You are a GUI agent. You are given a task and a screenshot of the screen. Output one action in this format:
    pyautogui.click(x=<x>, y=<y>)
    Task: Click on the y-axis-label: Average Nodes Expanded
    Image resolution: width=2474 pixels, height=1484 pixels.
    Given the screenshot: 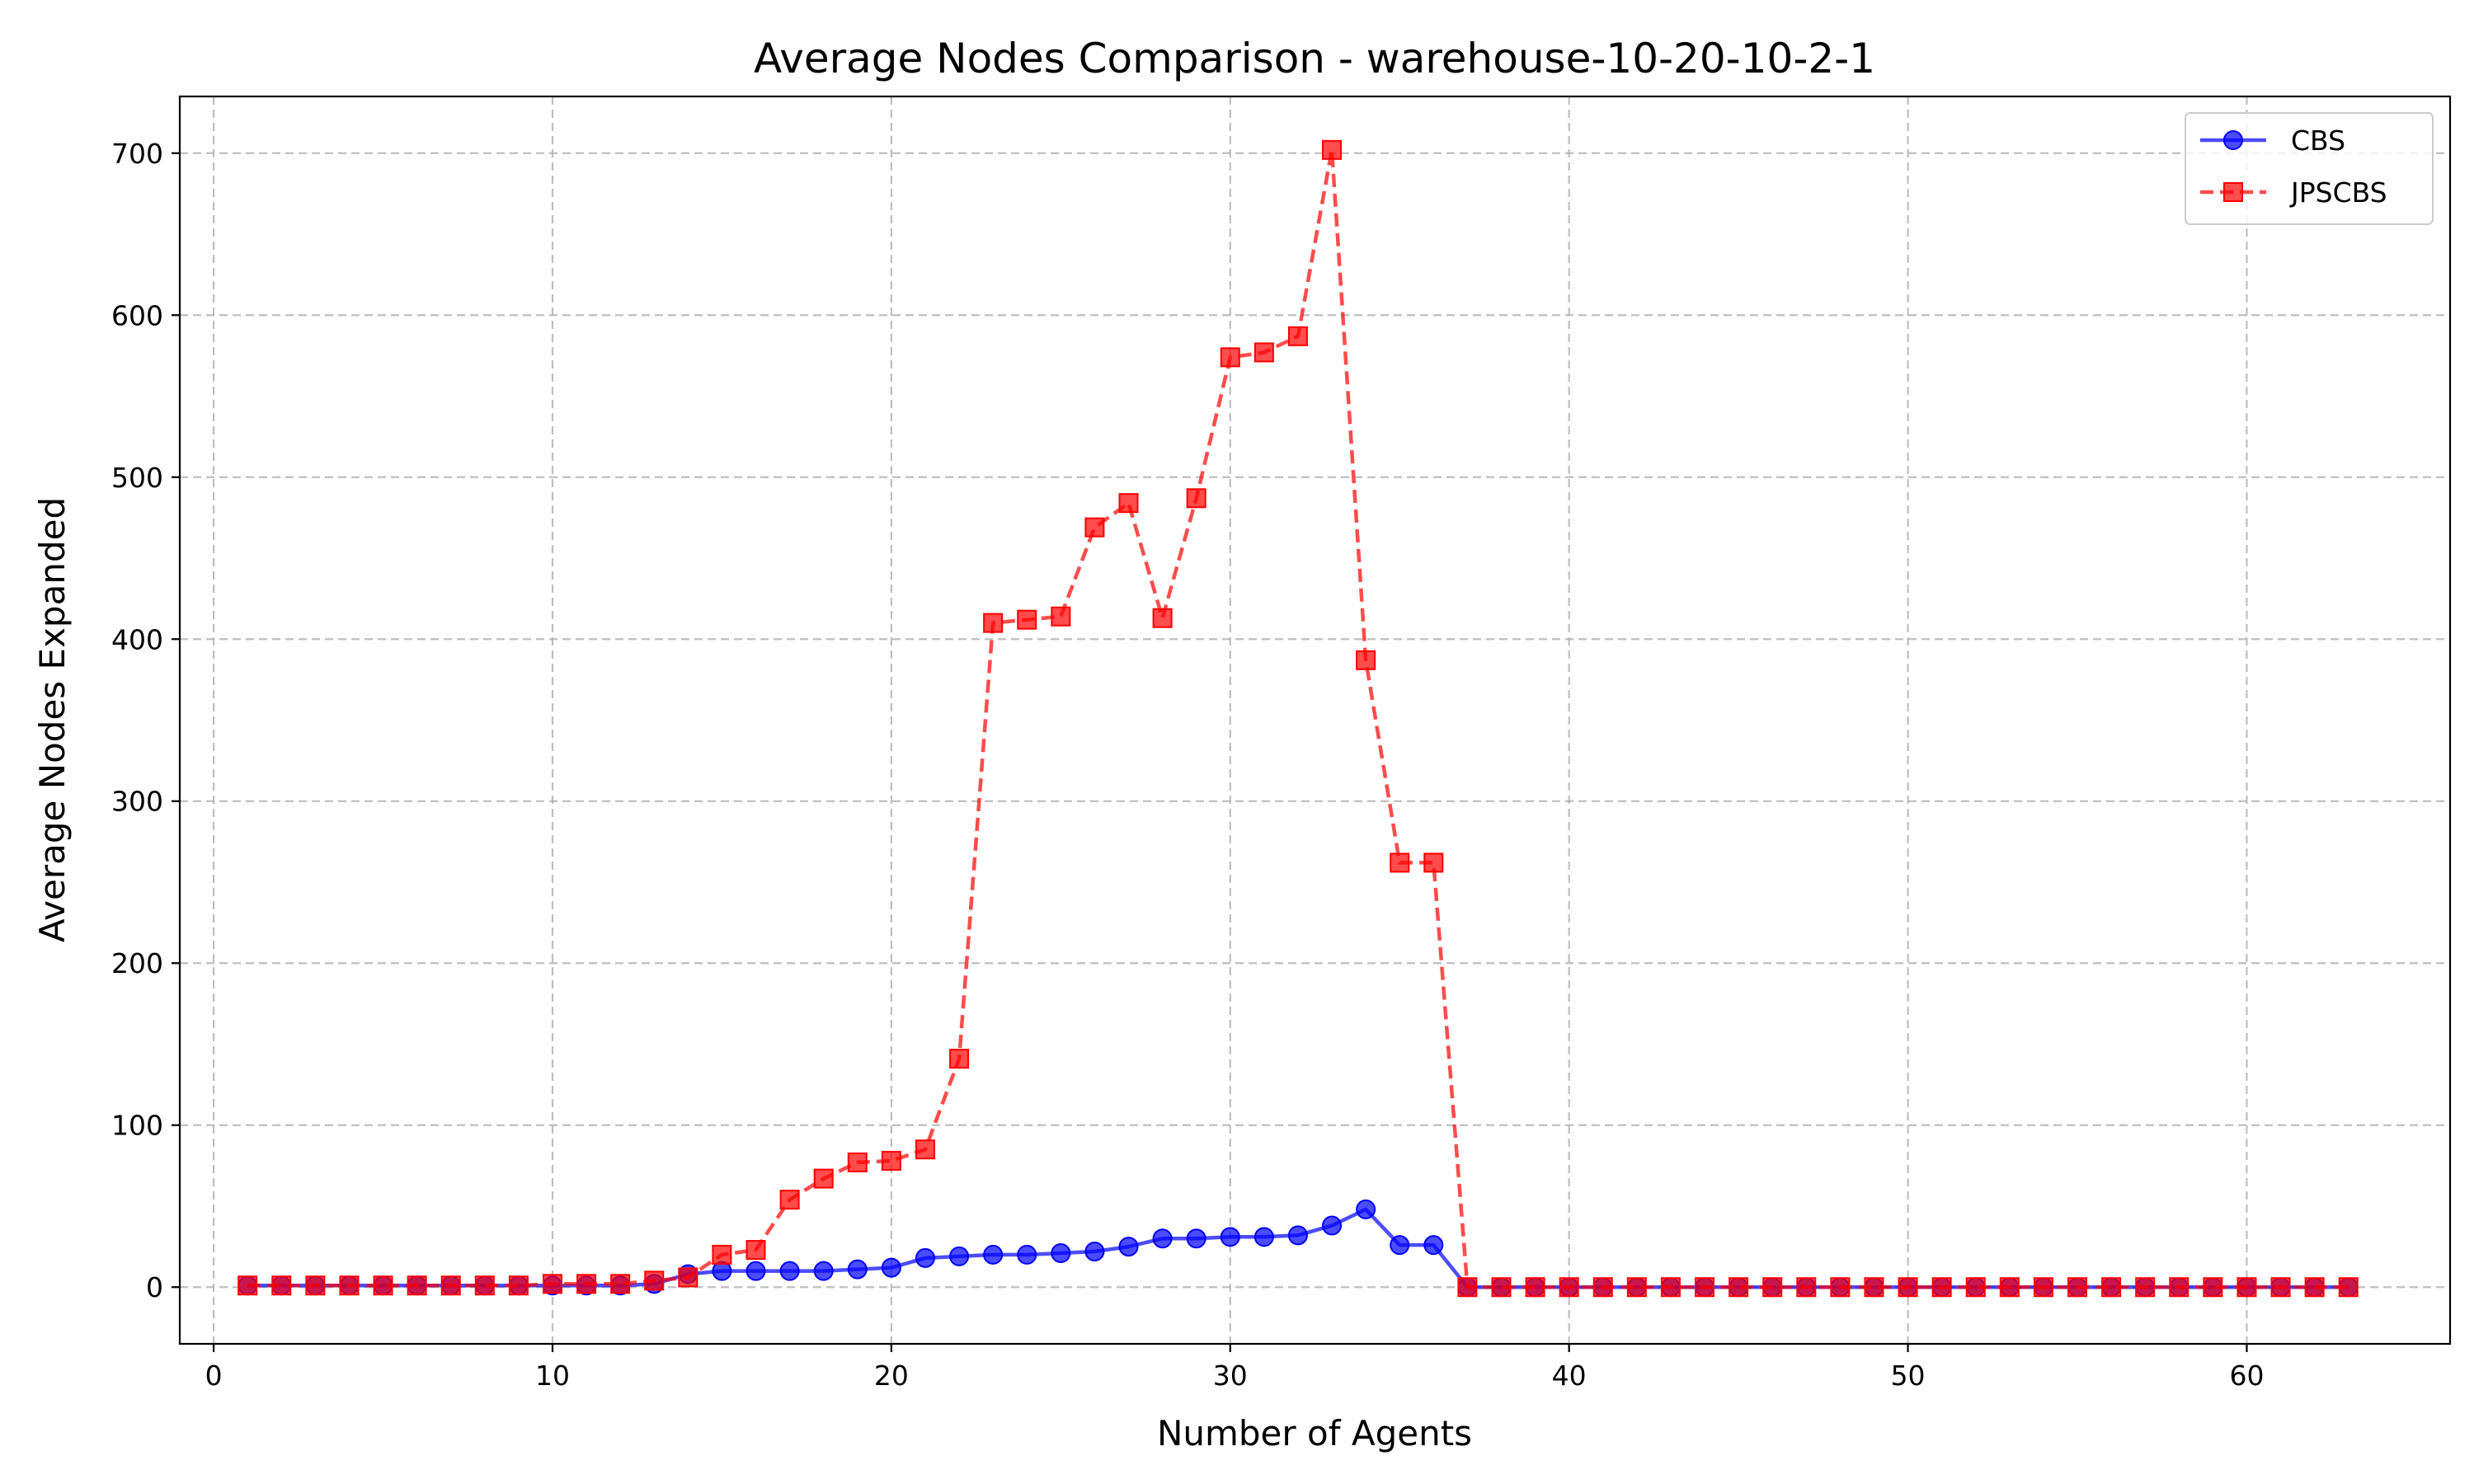 What is the action you would take?
    pyautogui.click(x=52, y=719)
    